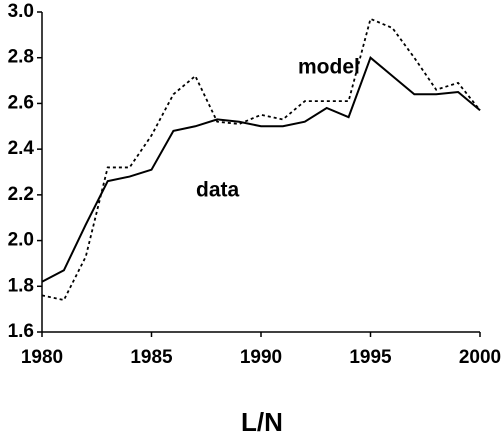 This screenshot has height=436, width=504. What do you see at coordinates (21, 57) in the screenshot?
I see `y-tick-label: 2.8` at bounding box center [21, 57].